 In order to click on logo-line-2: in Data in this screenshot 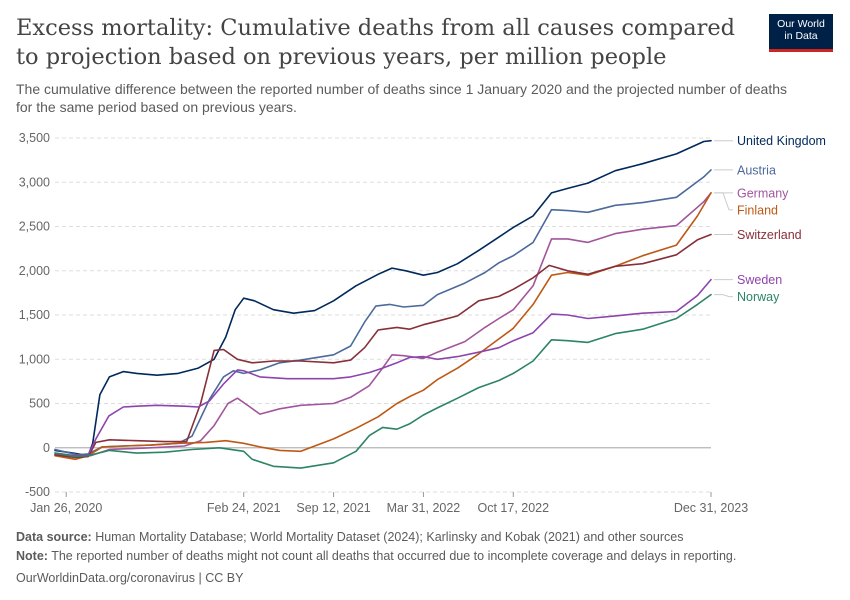, I will do `click(801, 36)`.